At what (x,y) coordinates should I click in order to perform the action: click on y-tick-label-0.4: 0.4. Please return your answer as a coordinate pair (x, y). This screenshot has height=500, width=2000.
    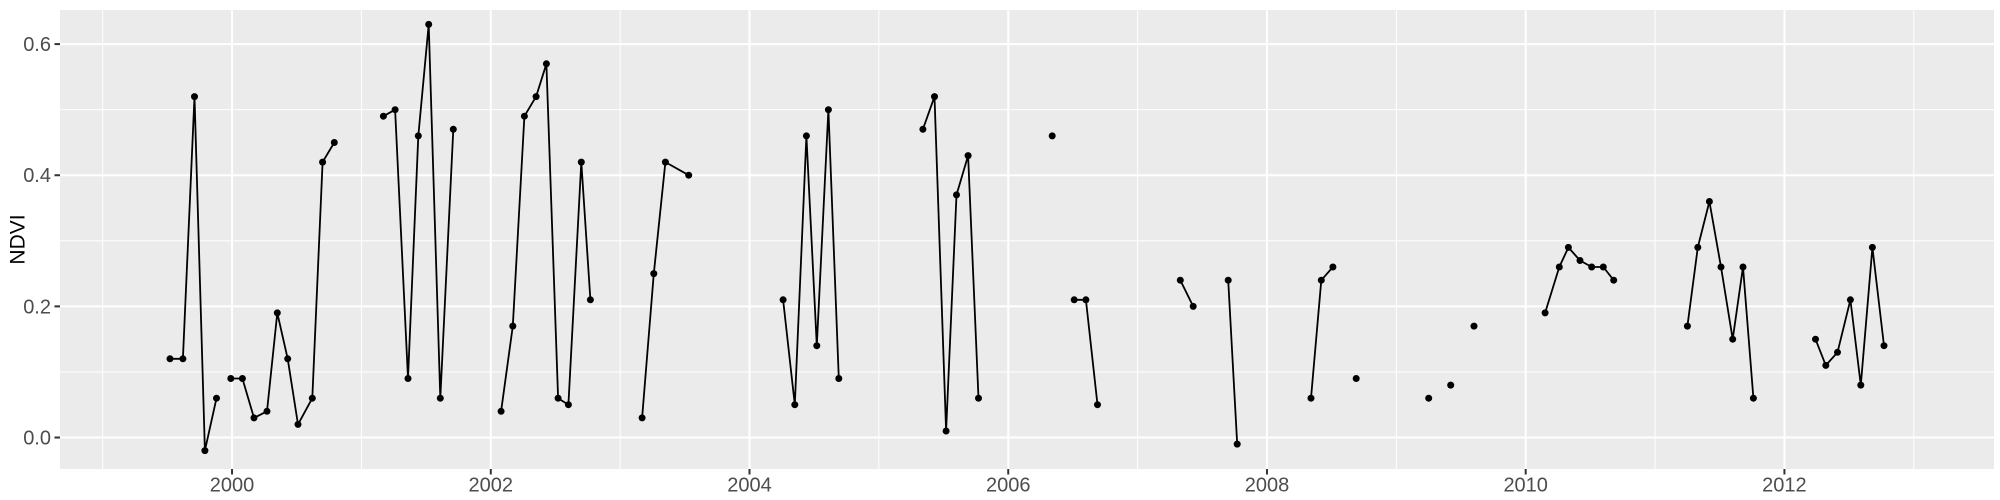
    Looking at the image, I should click on (37, 176).